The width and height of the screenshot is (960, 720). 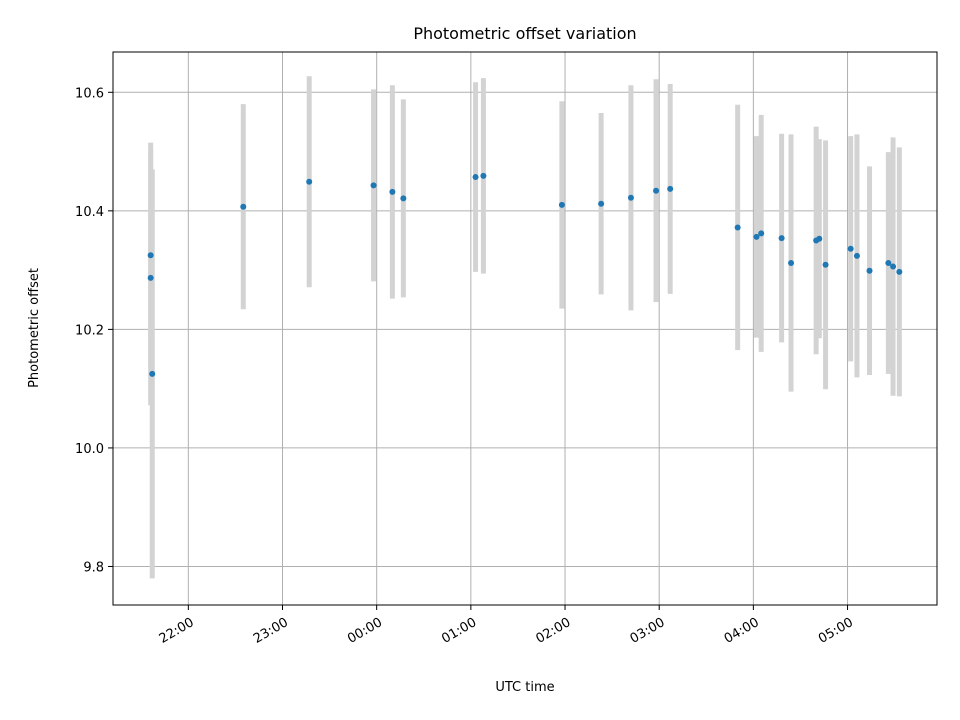 I want to click on y-tick-label: 10.2, so click(x=89, y=330).